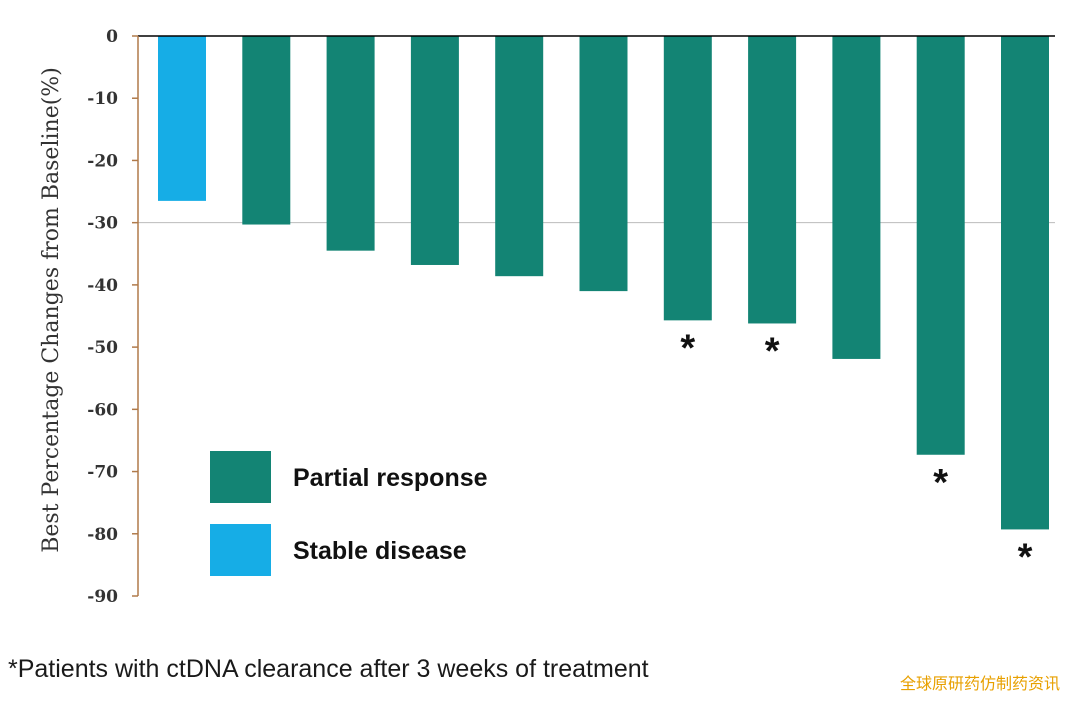 This screenshot has height=701, width=1080. I want to click on y-tick-label: -80, so click(102, 535).